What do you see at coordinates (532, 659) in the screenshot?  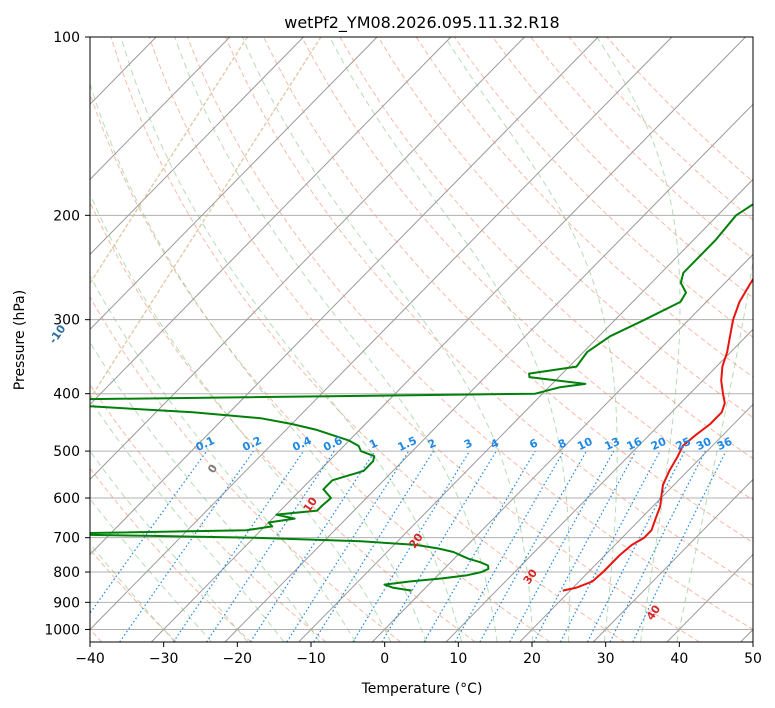 I see `x-tick-label: 20` at bounding box center [532, 659].